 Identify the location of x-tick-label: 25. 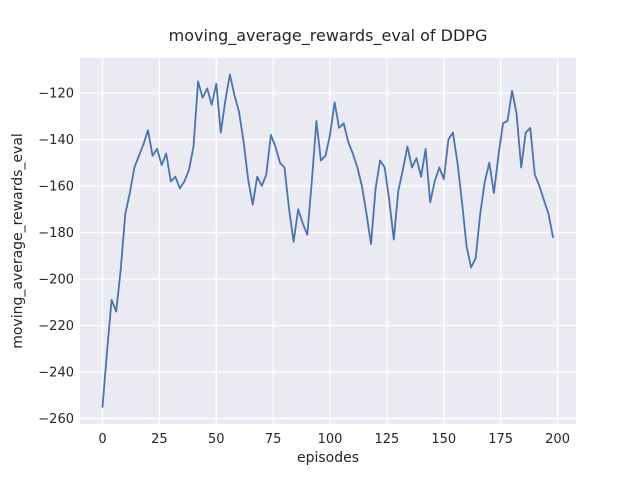
(159, 439).